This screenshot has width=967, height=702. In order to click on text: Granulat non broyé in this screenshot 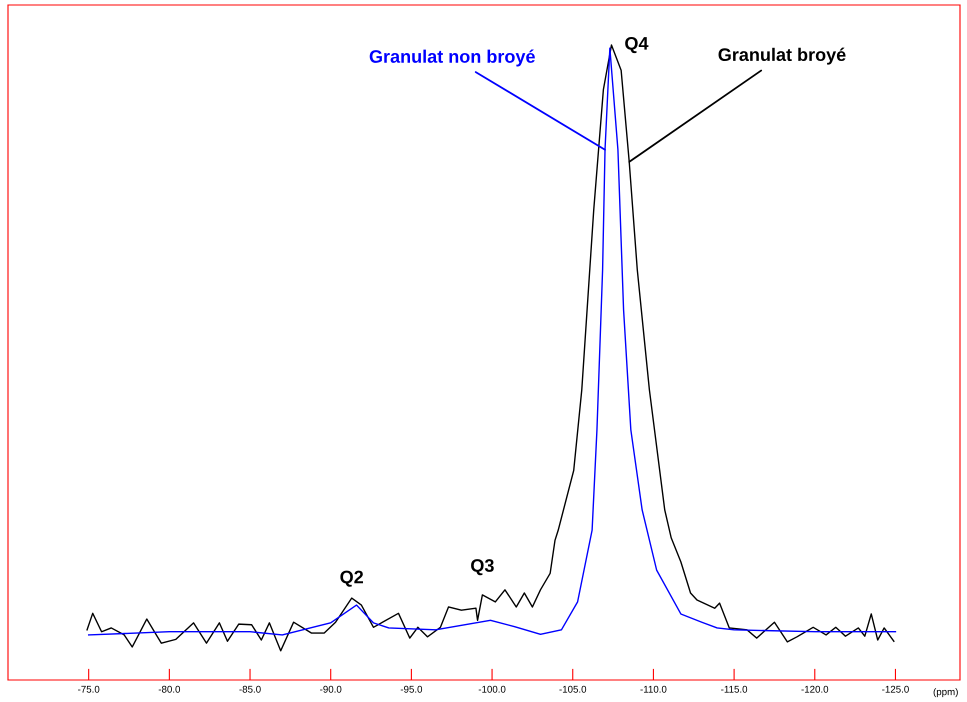, I will do `click(452, 57)`.